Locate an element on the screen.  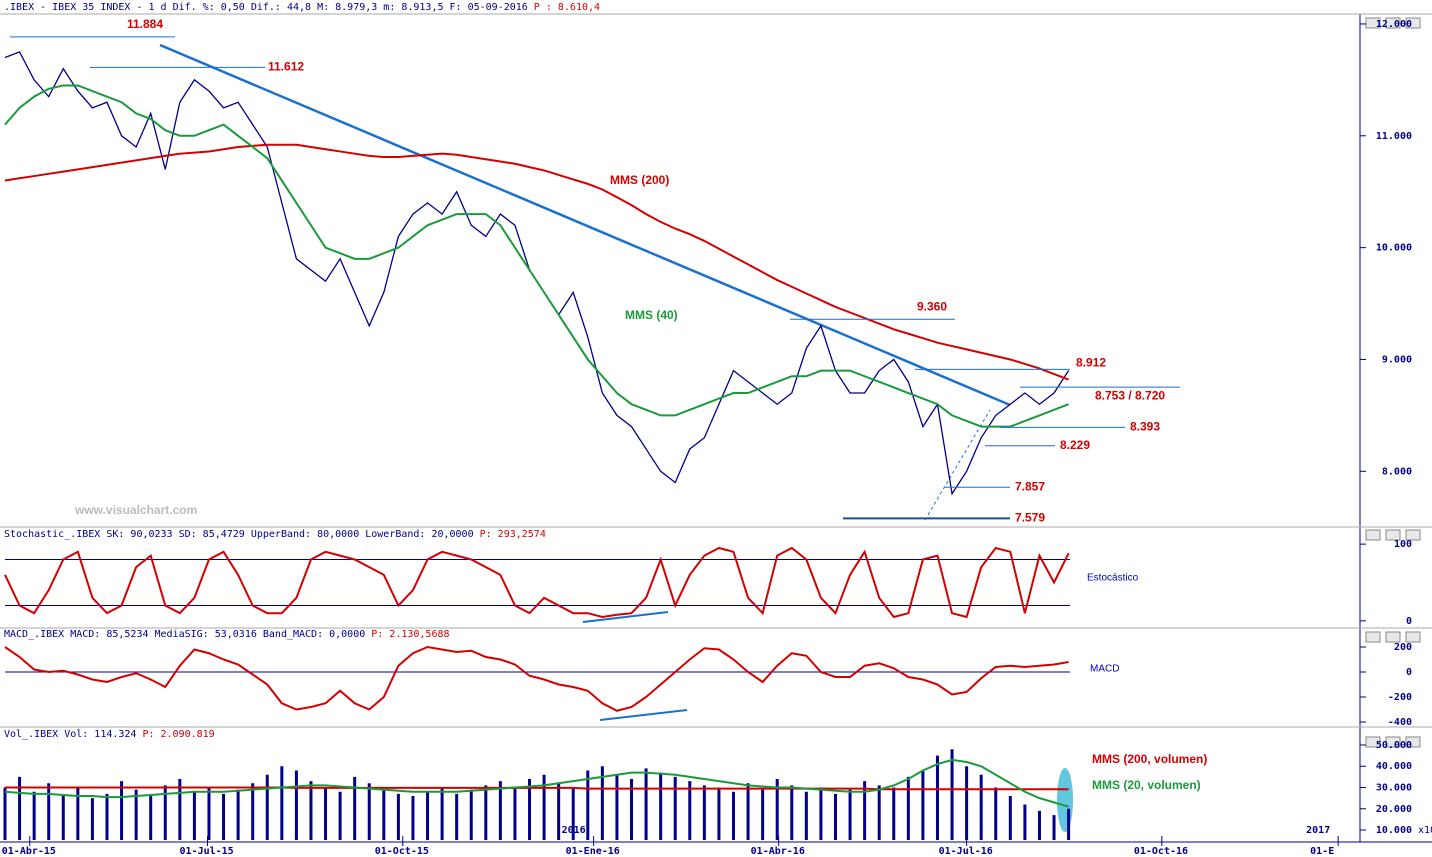
level-label: 11.612 is located at coordinates (286, 67).